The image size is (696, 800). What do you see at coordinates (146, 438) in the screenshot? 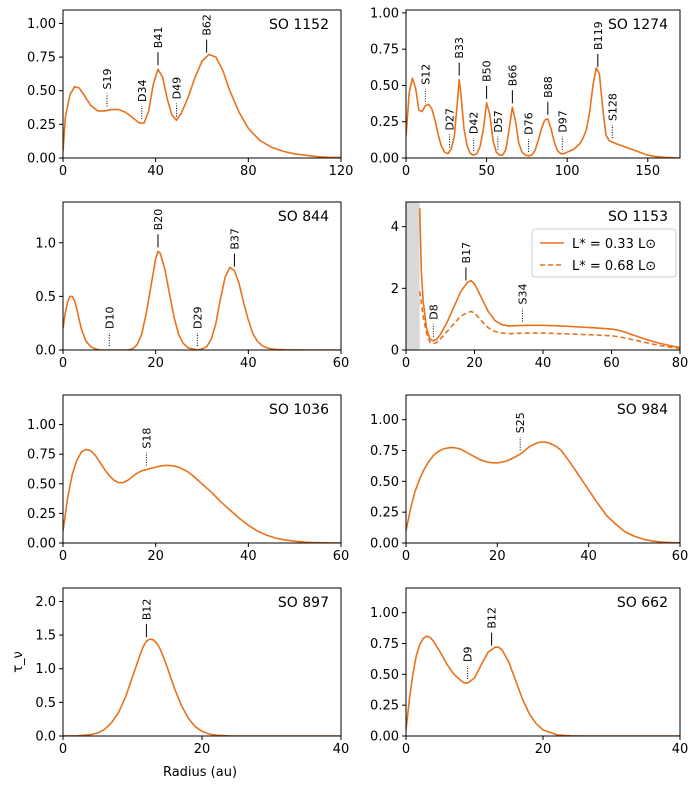
I see `annotation-label: S18` at bounding box center [146, 438].